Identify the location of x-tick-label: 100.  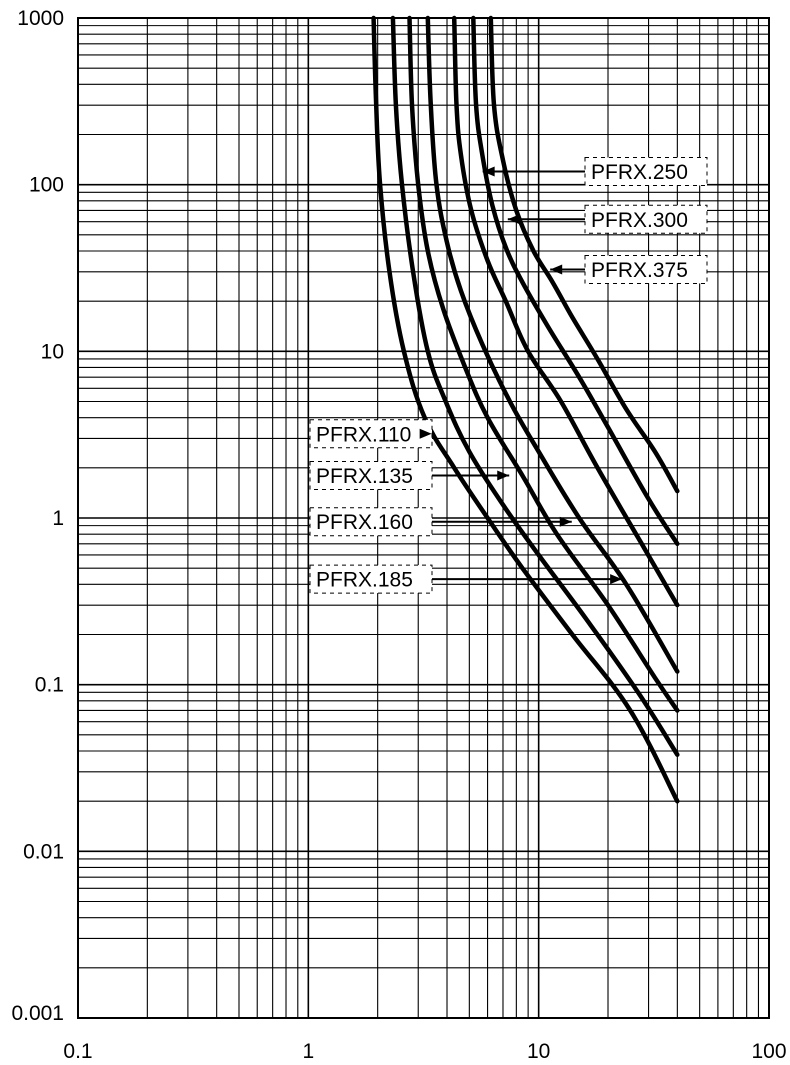
(768, 1051).